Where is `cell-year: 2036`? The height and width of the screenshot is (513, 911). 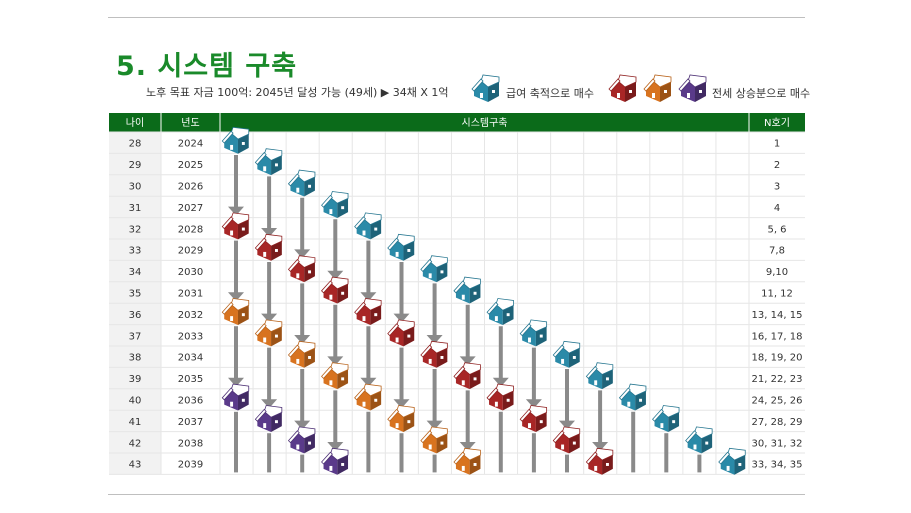 cell-year: 2036 is located at coordinates (190, 401).